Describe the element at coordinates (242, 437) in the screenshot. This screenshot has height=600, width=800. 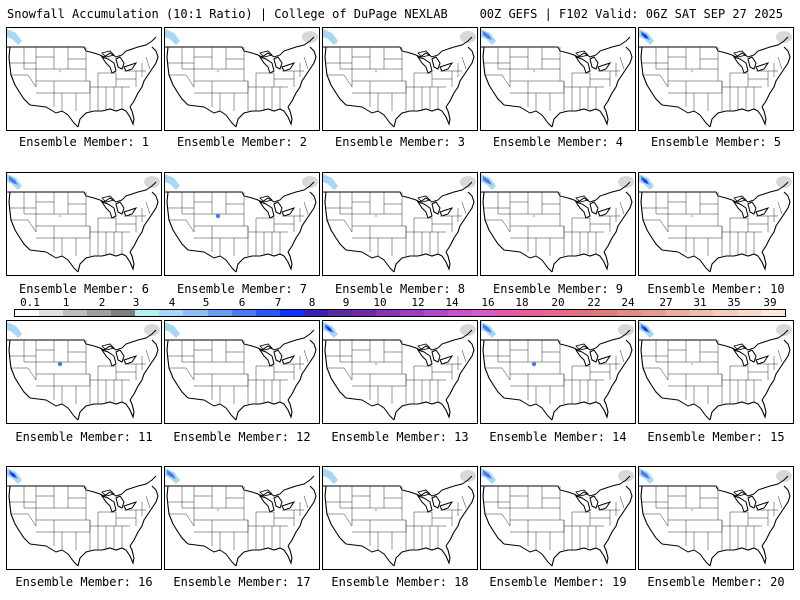
I see `ensemble-member-label: Ensemble Member: 12` at that location.